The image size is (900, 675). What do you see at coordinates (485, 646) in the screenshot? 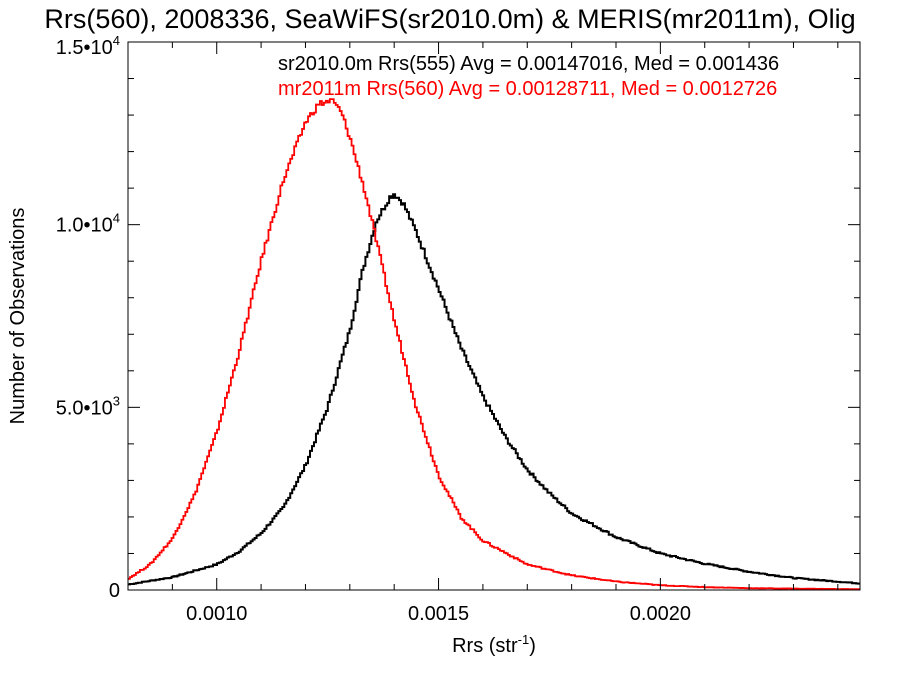
I see `x-axis-title-base: Rrs (str` at bounding box center [485, 646].